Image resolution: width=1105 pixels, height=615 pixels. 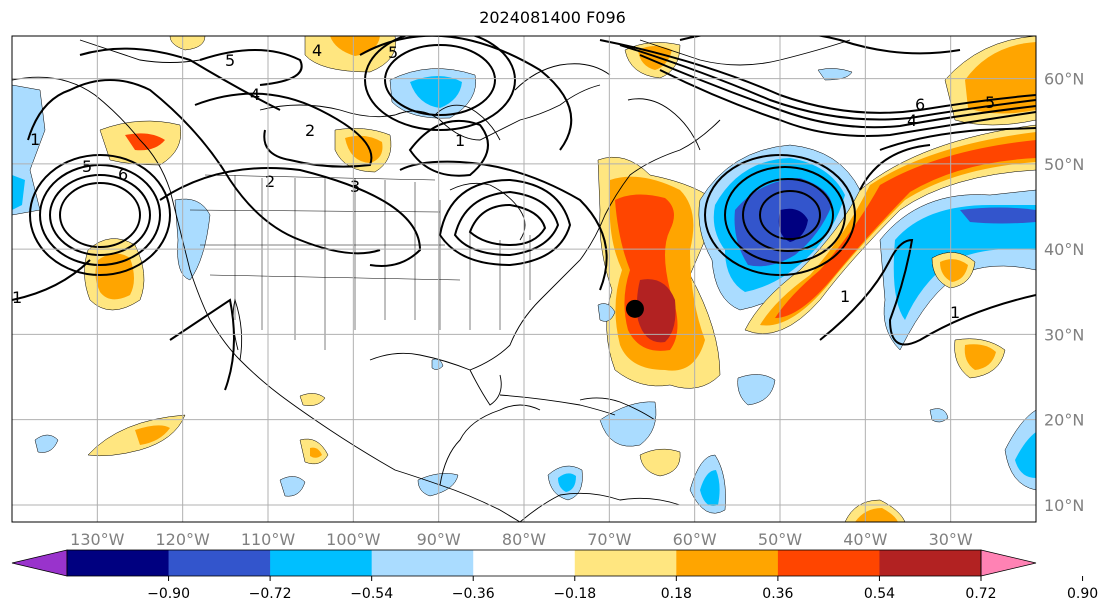 I want to click on latitude-label: 20°N, so click(x=1064, y=420).